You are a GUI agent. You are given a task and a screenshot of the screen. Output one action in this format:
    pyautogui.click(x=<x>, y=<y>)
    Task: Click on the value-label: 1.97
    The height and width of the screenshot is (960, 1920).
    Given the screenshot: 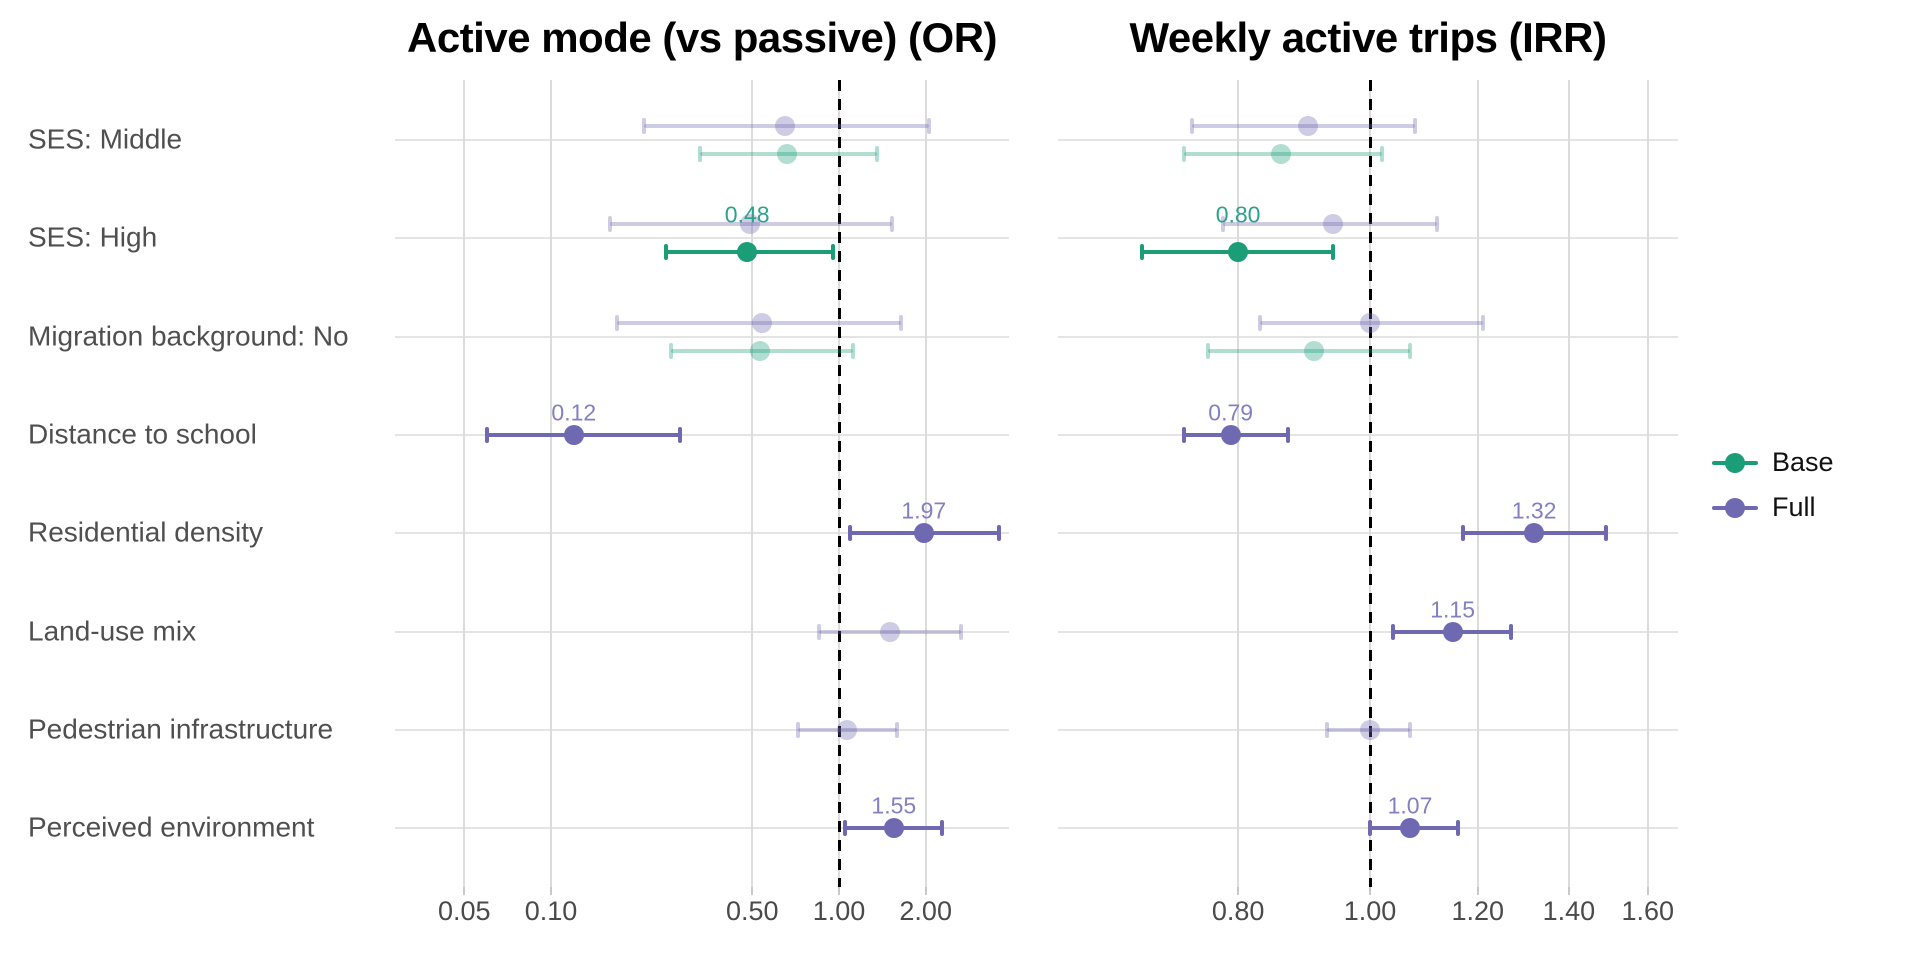 What is the action you would take?
    pyautogui.click(x=924, y=510)
    